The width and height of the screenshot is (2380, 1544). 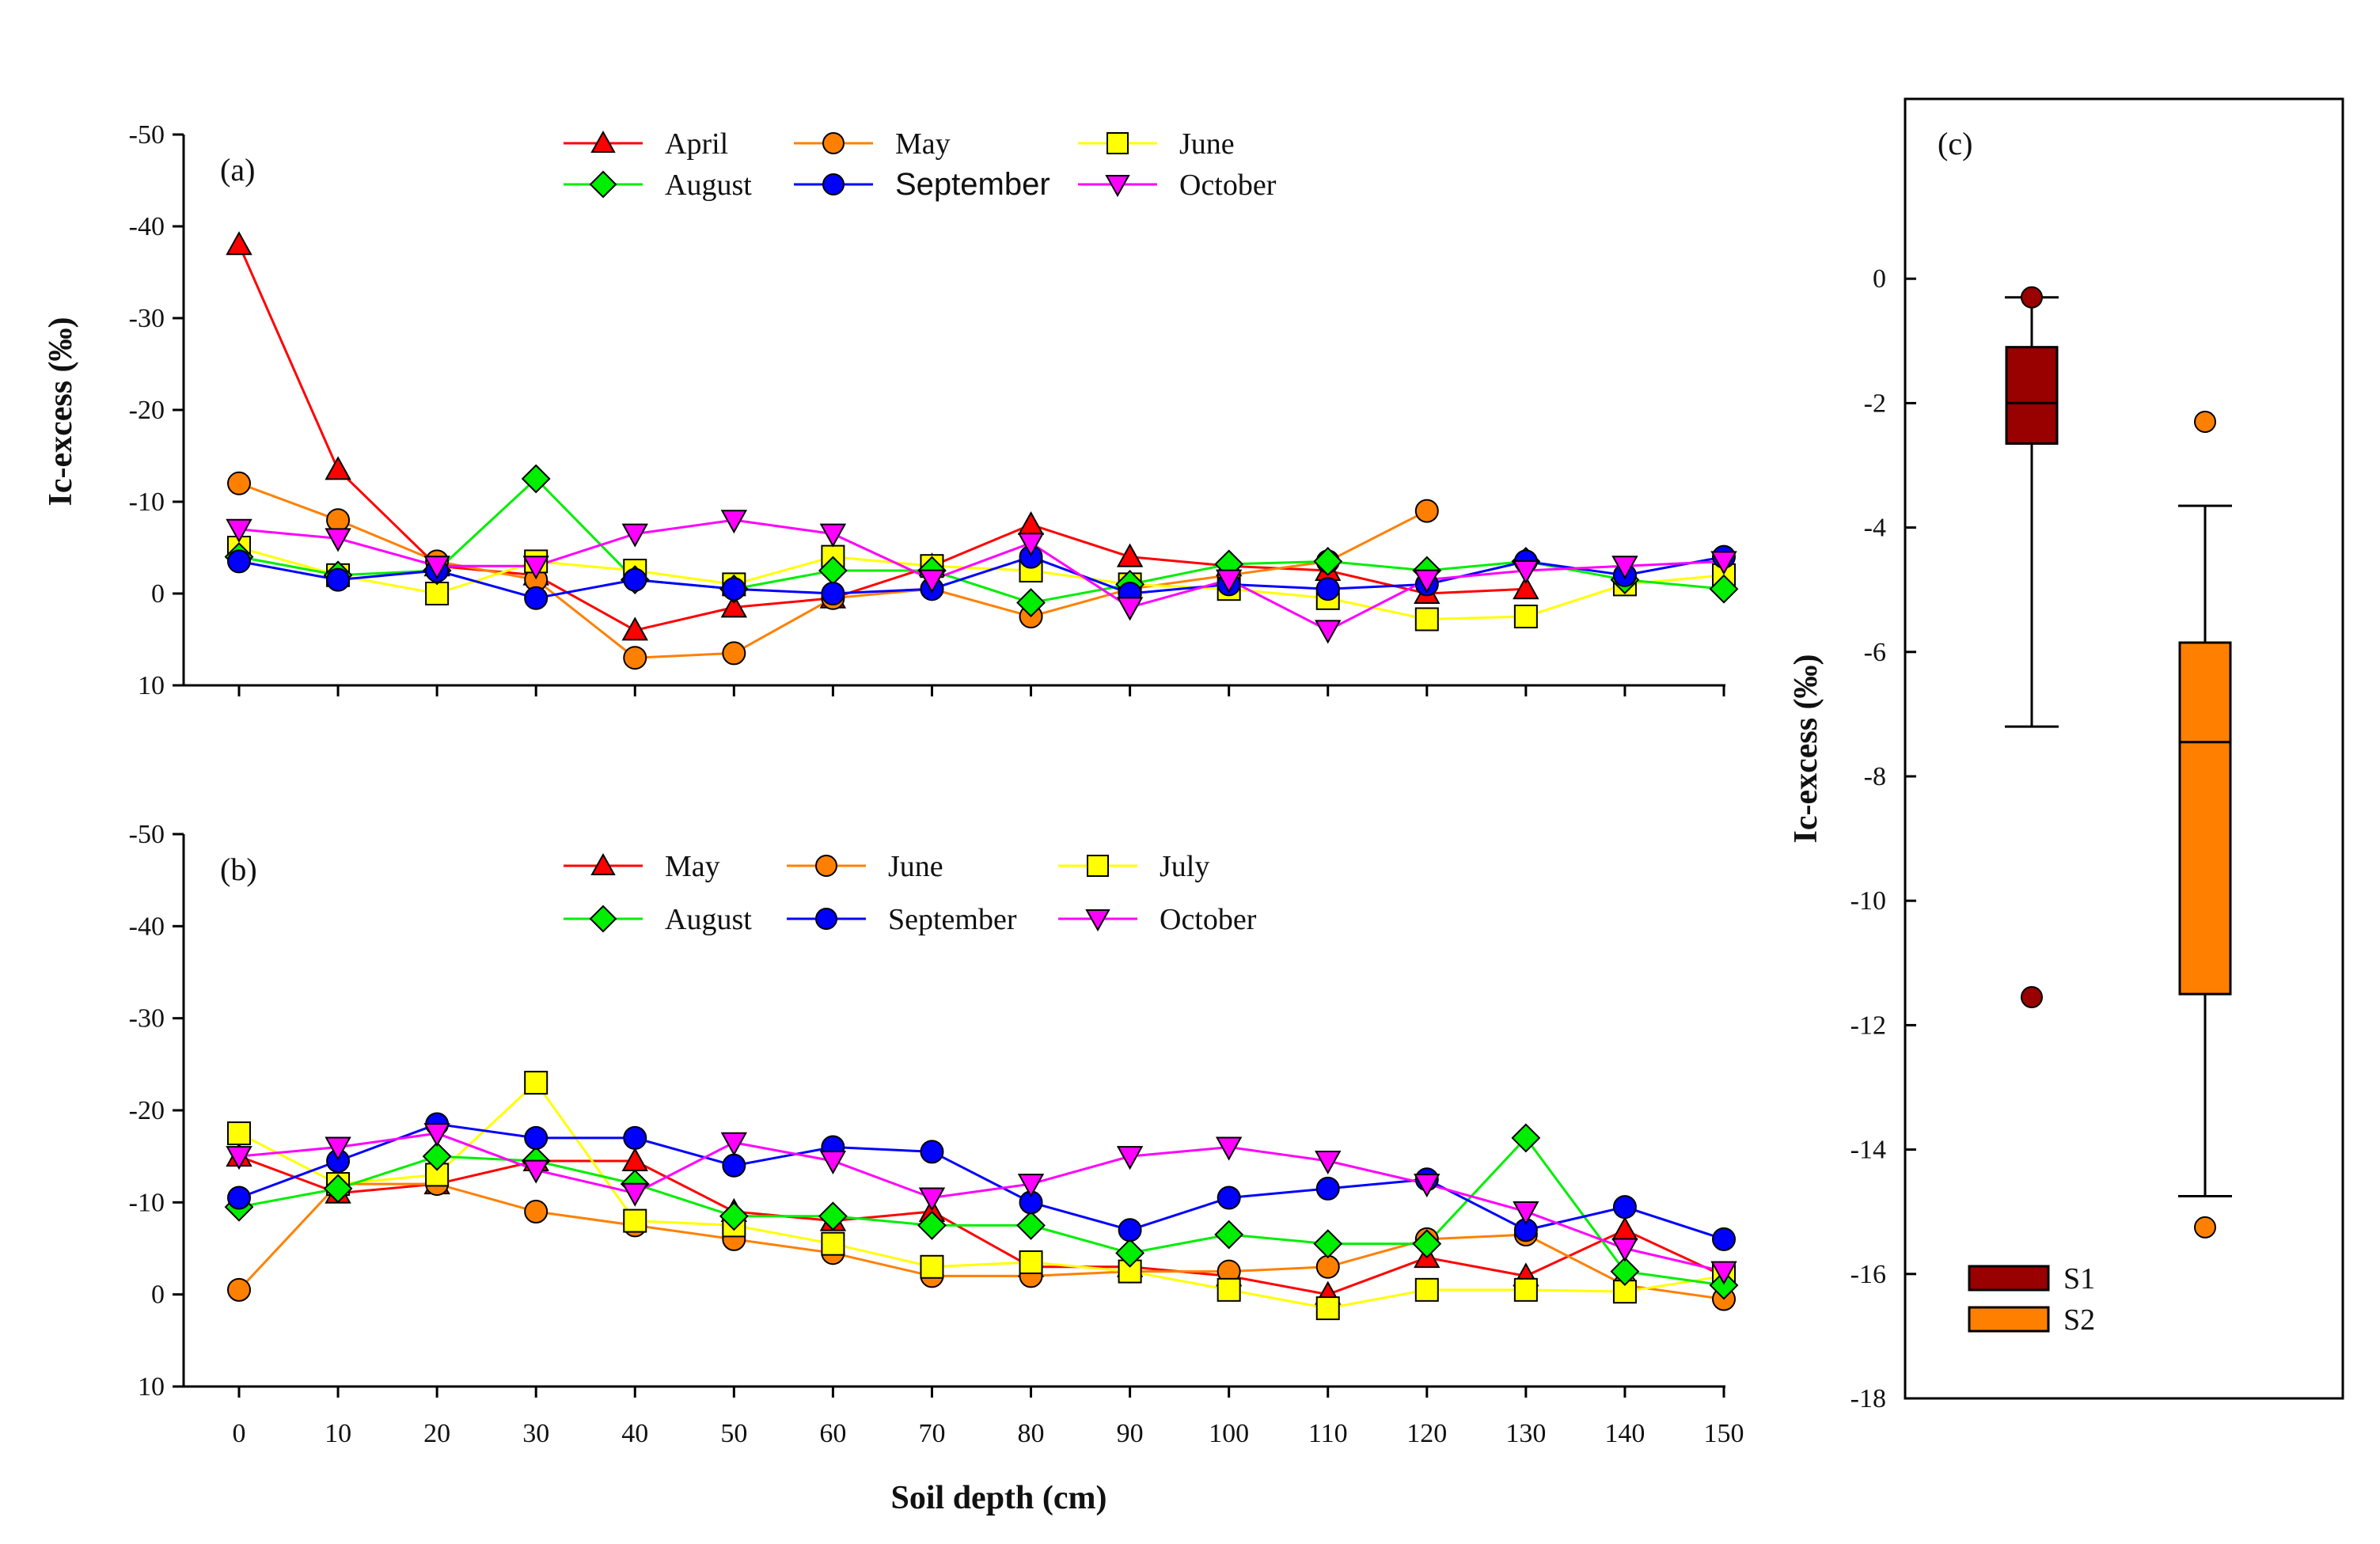 I want to click on panel-b-legend: May June July August September October, so click(x=910, y=893).